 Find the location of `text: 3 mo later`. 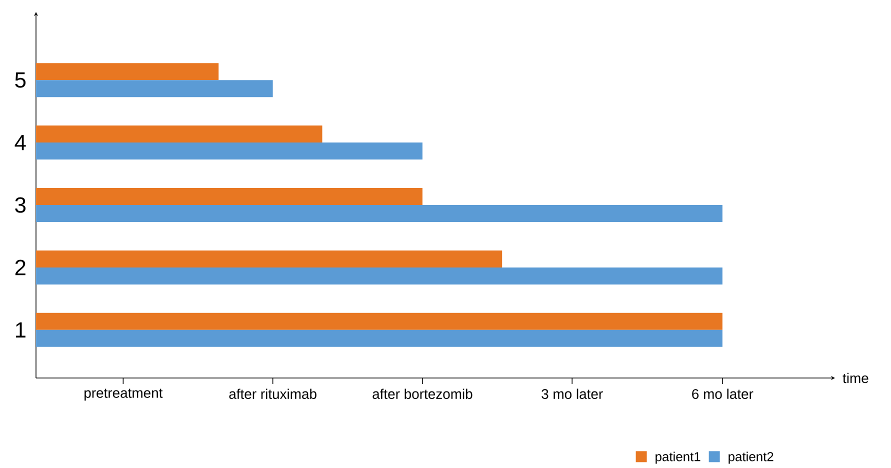

text: 3 mo later is located at coordinates (572, 393).